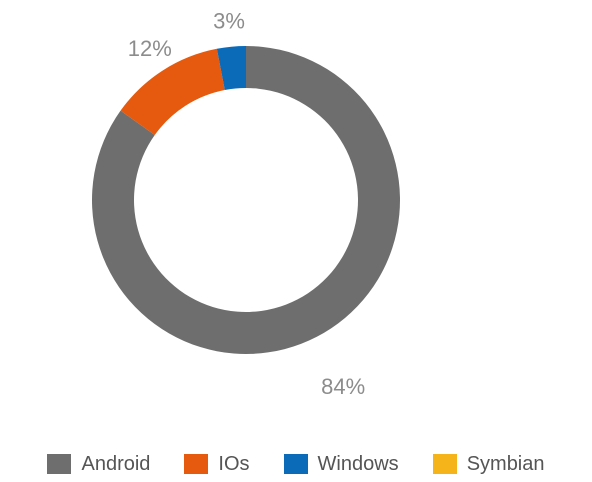 This screenshot has width=592, height=482. What do you see at coordinates (231, 68) in the screenshot?
I see `slice-windows` at bounding box center [231, 68].